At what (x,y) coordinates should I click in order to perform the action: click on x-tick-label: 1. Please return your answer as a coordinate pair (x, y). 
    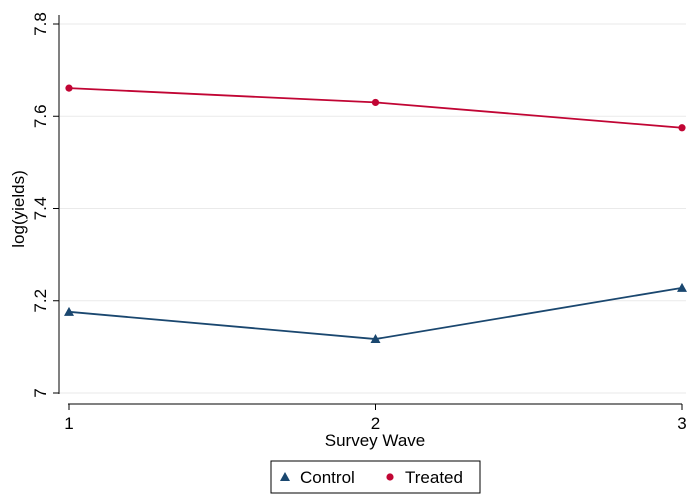
    Looking at the image, I should click on (68, 423).